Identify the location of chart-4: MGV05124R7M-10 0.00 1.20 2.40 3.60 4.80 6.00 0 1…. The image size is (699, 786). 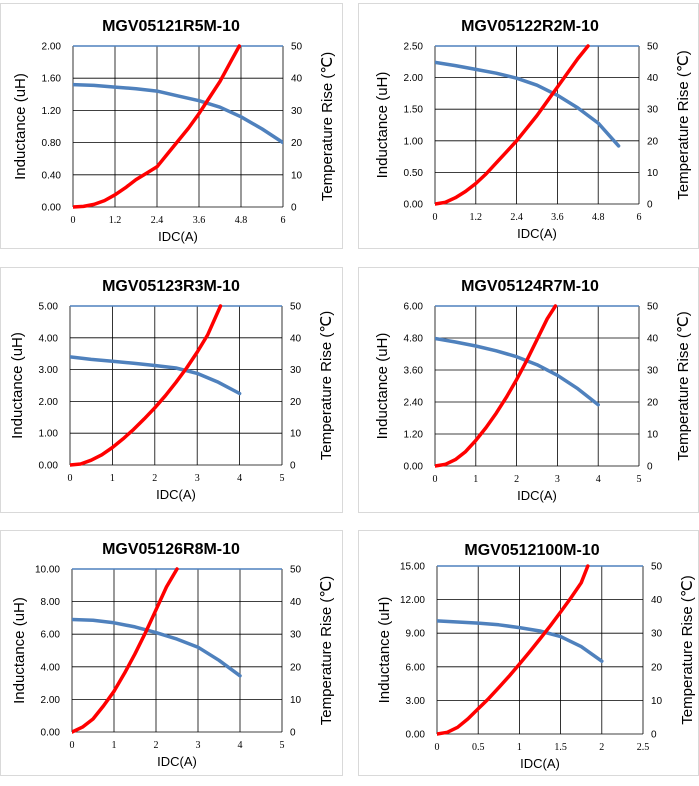
(533, 390).